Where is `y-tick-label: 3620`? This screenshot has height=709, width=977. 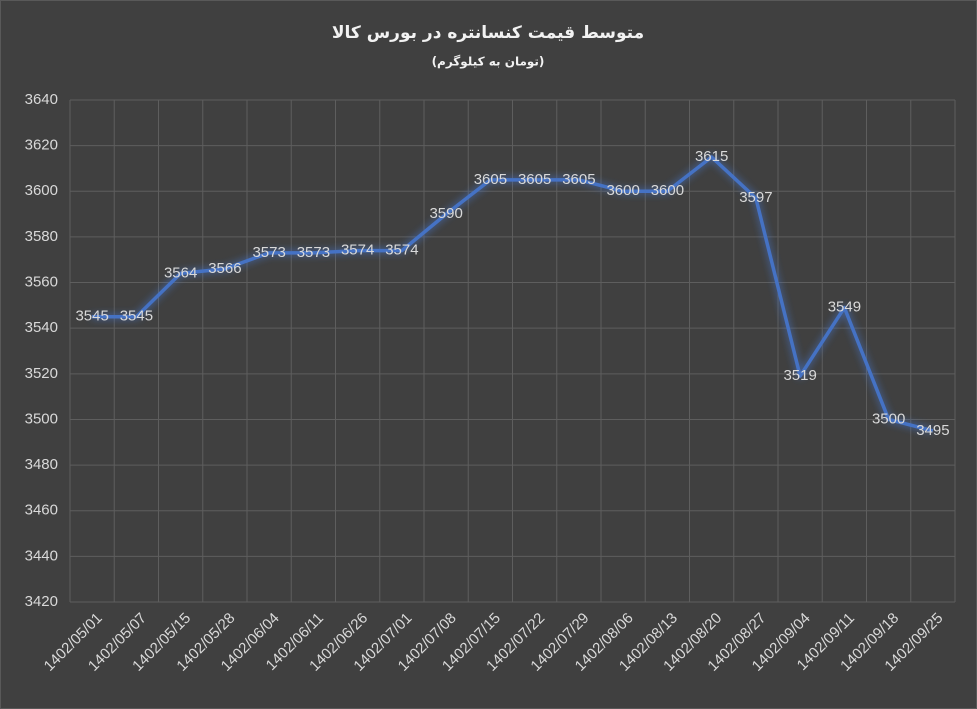
y-tick-label: 3620 is located at coordinates (41, 145).